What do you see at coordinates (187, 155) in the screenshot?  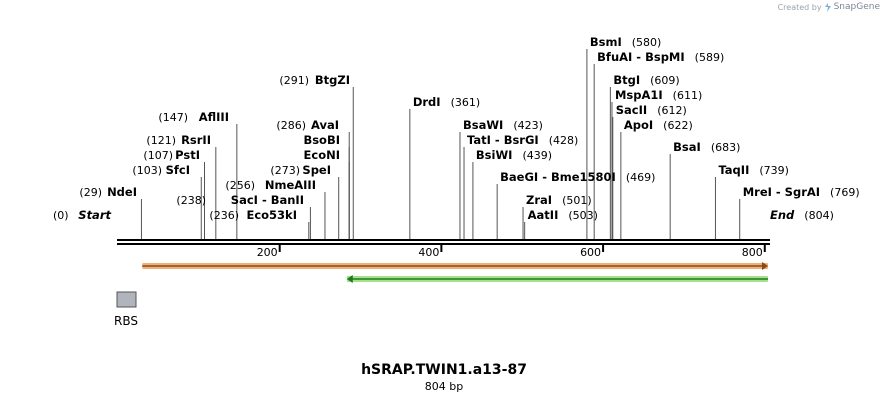 I see `site-psti: PstI` at bounding box center [187, 155].